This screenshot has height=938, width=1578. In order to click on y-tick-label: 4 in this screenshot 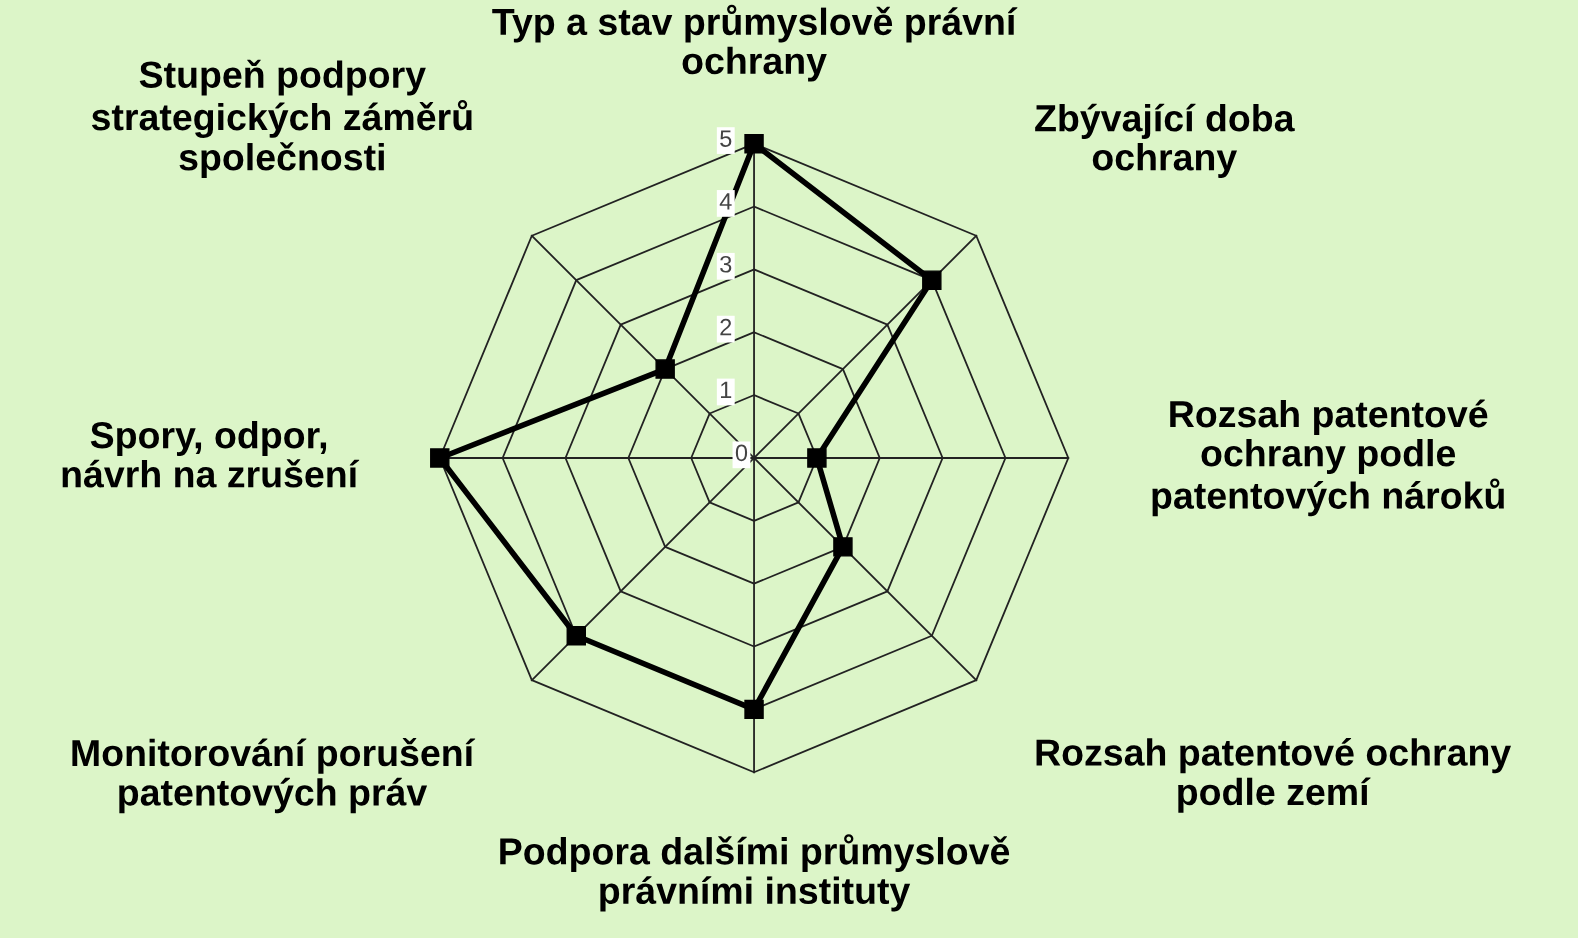, I will do `click(725, 201)`.